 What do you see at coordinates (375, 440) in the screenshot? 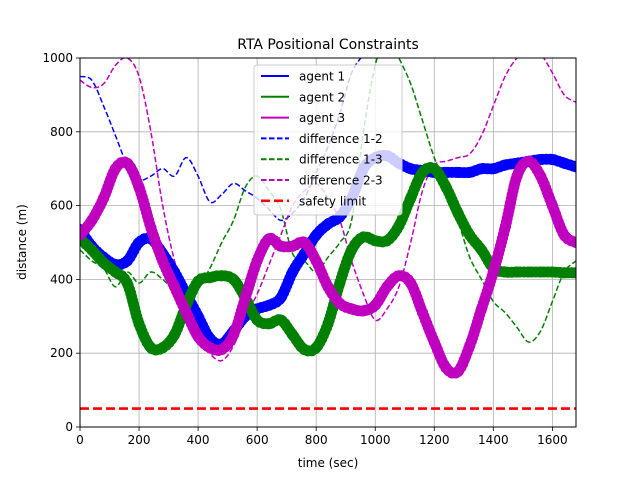
I see `x-tick-label: 1000` at bounding box center [375, 440].